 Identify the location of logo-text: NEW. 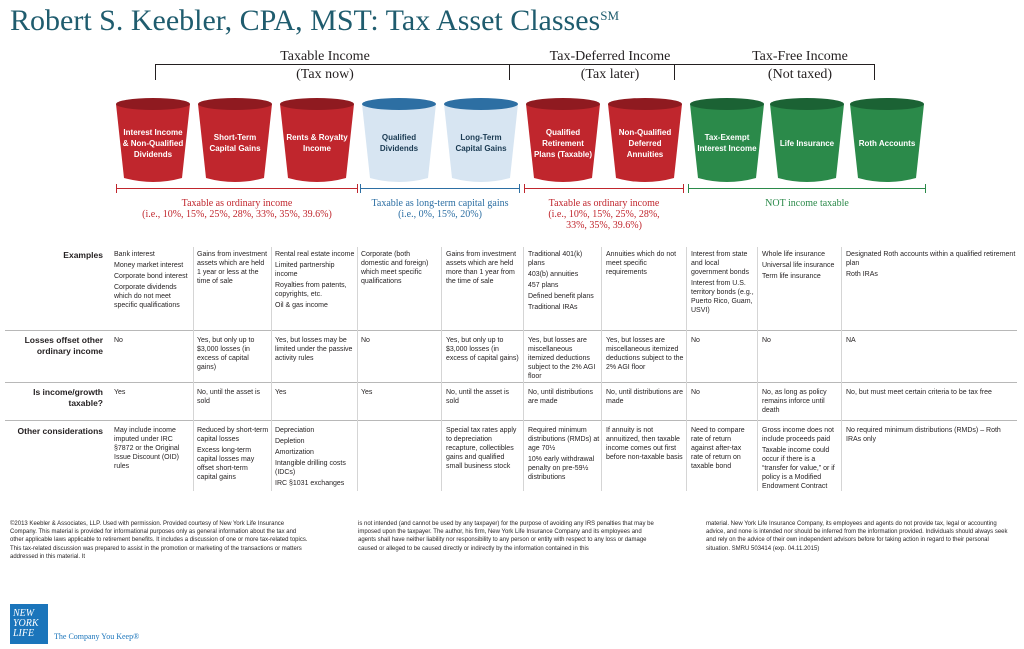
(24, 613).